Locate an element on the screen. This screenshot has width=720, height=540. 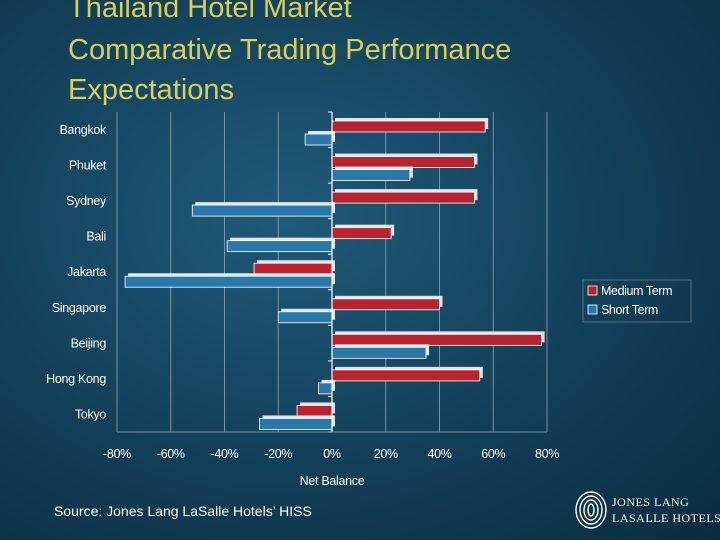
category-label: Sydney is located at coordinates (86, 201).